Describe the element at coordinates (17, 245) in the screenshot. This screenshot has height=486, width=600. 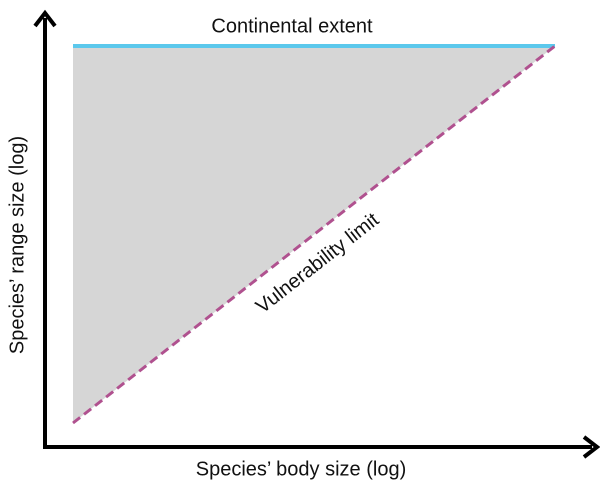
I see `y-axis-label: Species’ range size (log)` at that location.